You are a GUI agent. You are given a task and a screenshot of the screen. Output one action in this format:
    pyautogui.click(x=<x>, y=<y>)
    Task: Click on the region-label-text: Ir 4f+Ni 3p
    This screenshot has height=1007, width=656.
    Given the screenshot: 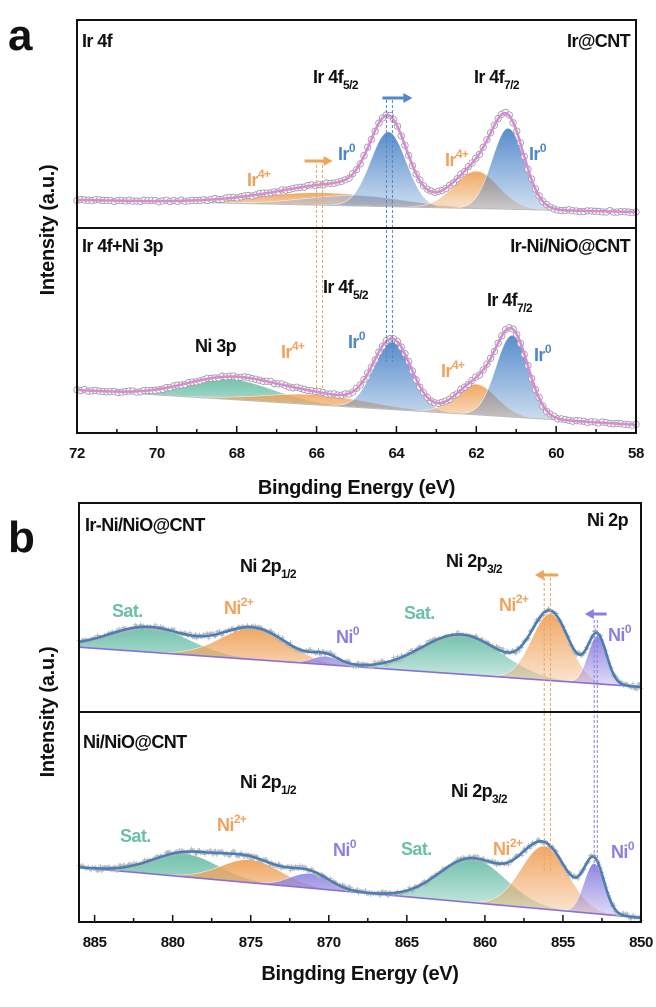 What is the action you would take?
    pyautogui.click(x=123, y=246)
    